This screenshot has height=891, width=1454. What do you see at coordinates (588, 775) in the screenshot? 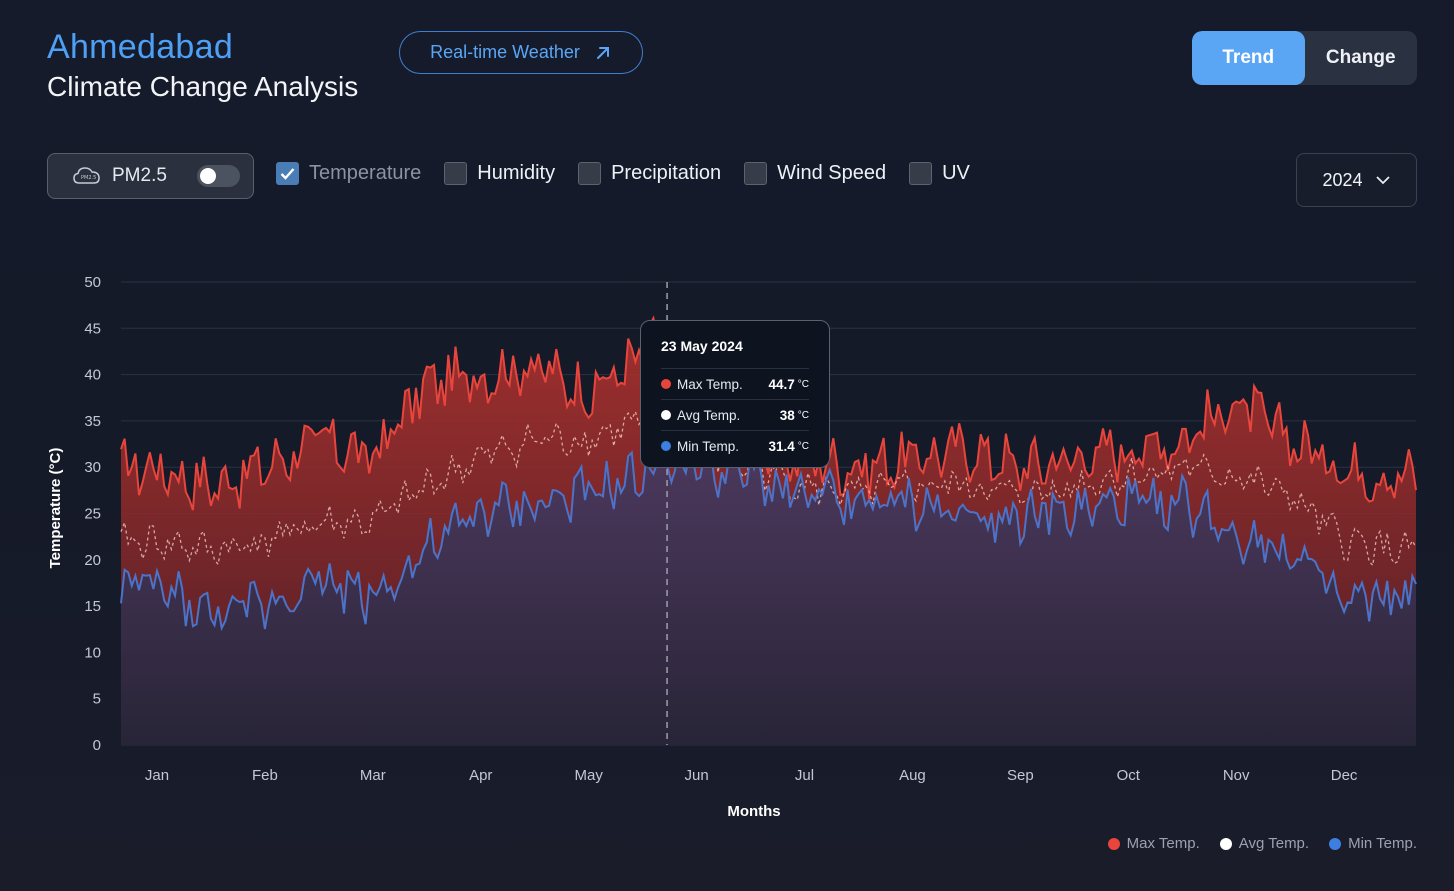
I see `x-tick-label: May` at bounding box center [588, 775].